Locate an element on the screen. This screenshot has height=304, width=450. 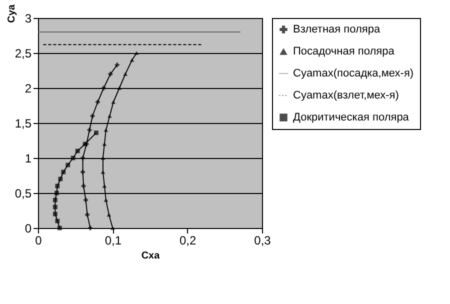
y-tick-label: 1 is located at coordinates (28, 159).